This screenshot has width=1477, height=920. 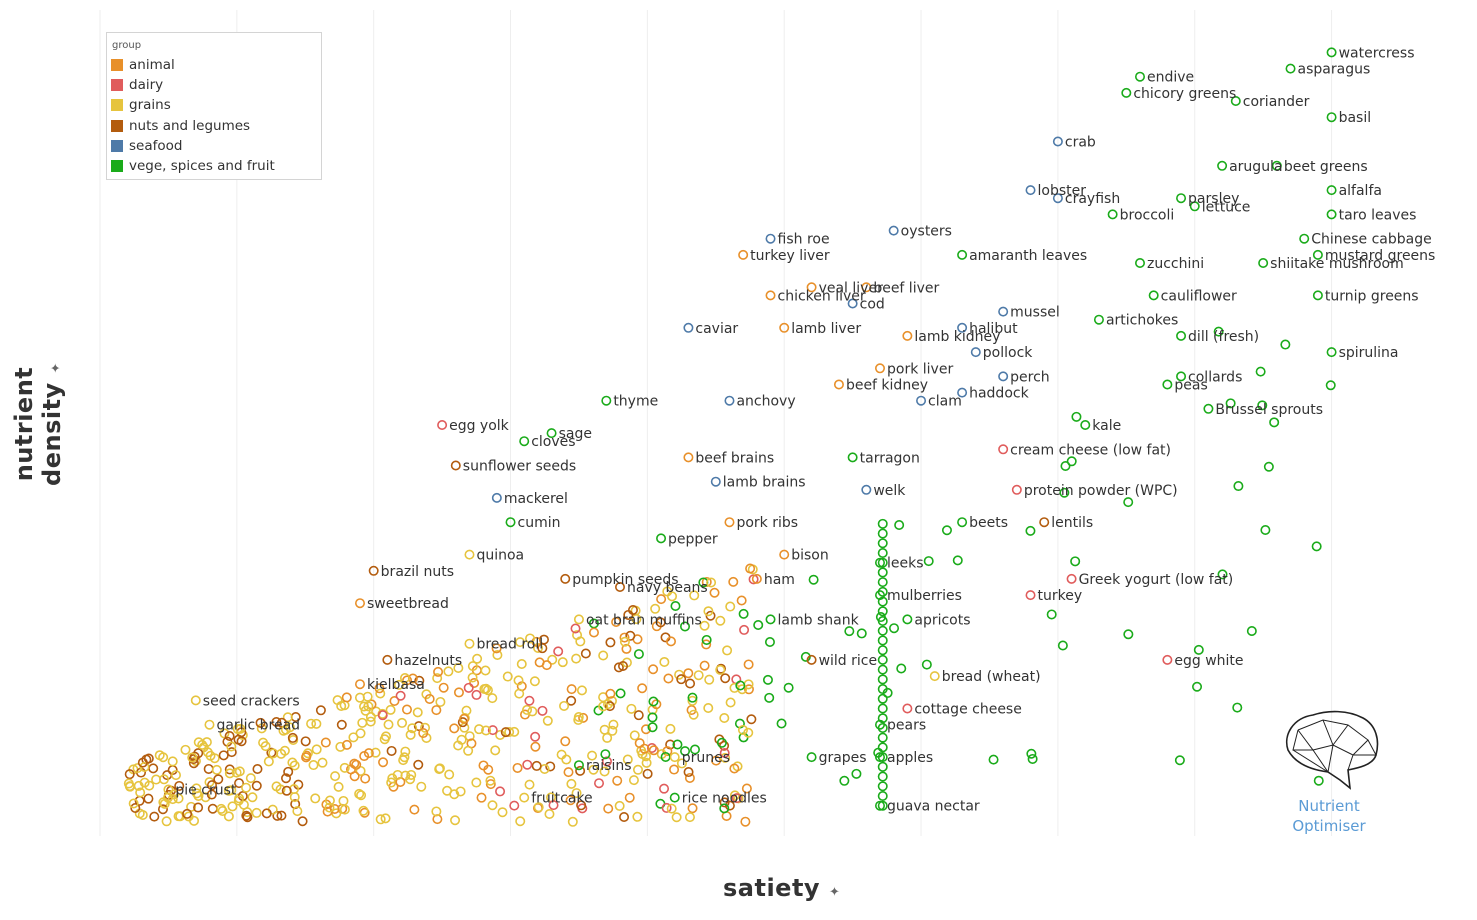 I want to click on legend-item-dairy: dairy, so click(x=214, y=85).